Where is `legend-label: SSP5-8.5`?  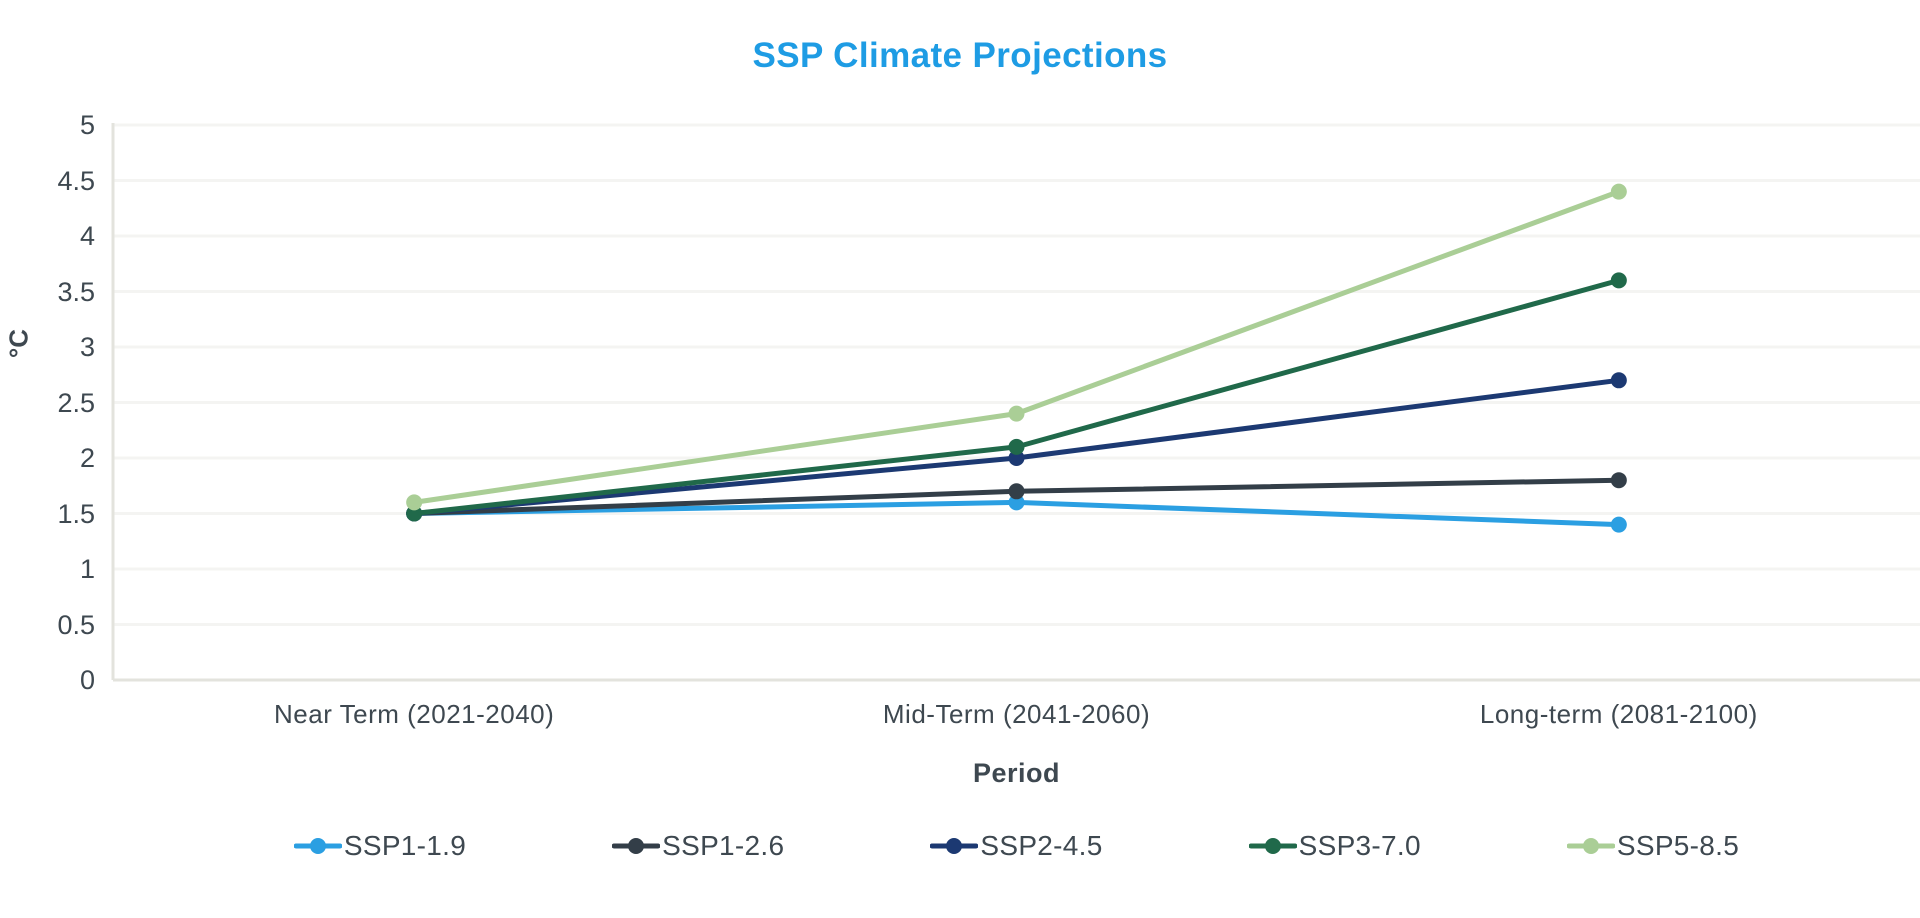
legend-label: SSP5-8.5 is located at coordinates (1678, 845).